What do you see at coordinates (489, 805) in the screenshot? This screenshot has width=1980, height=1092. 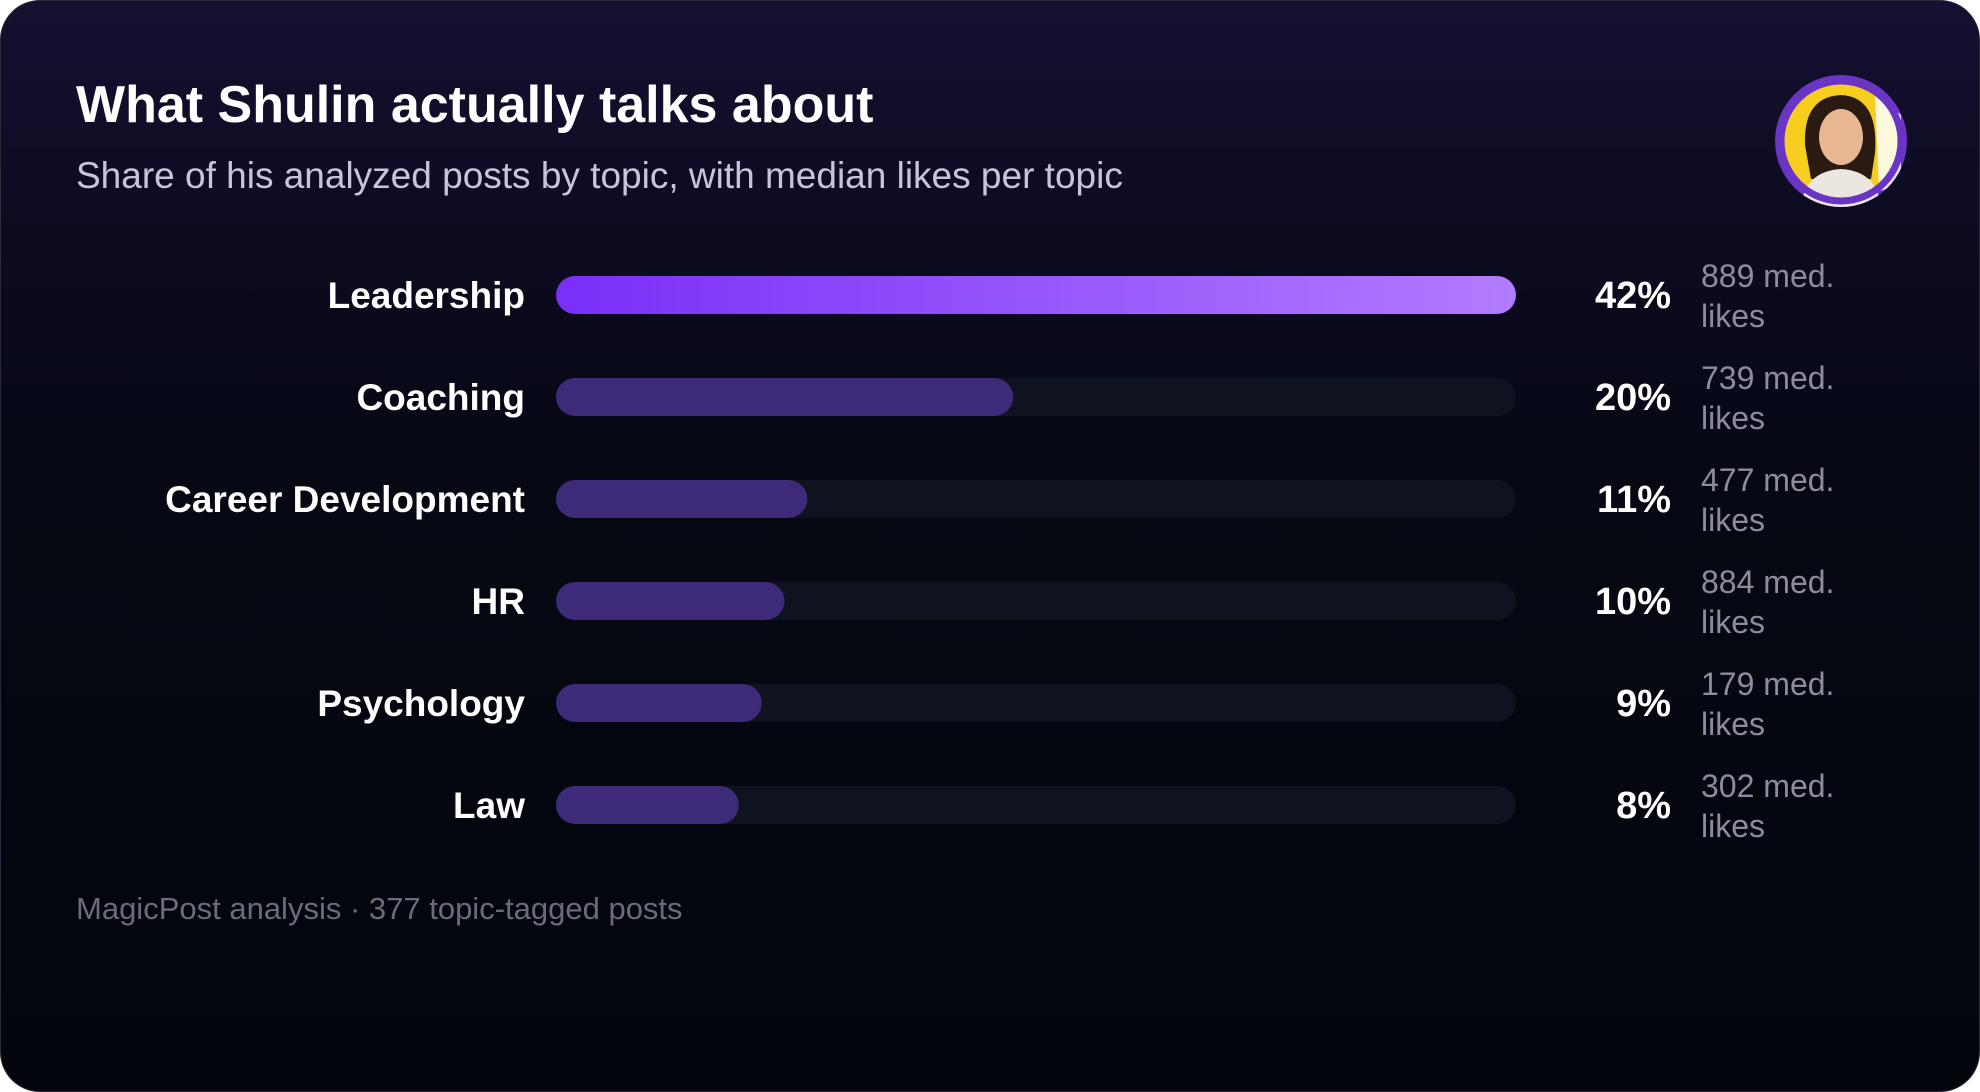 I see `category-label: Law` at bounding box center [489, 805].